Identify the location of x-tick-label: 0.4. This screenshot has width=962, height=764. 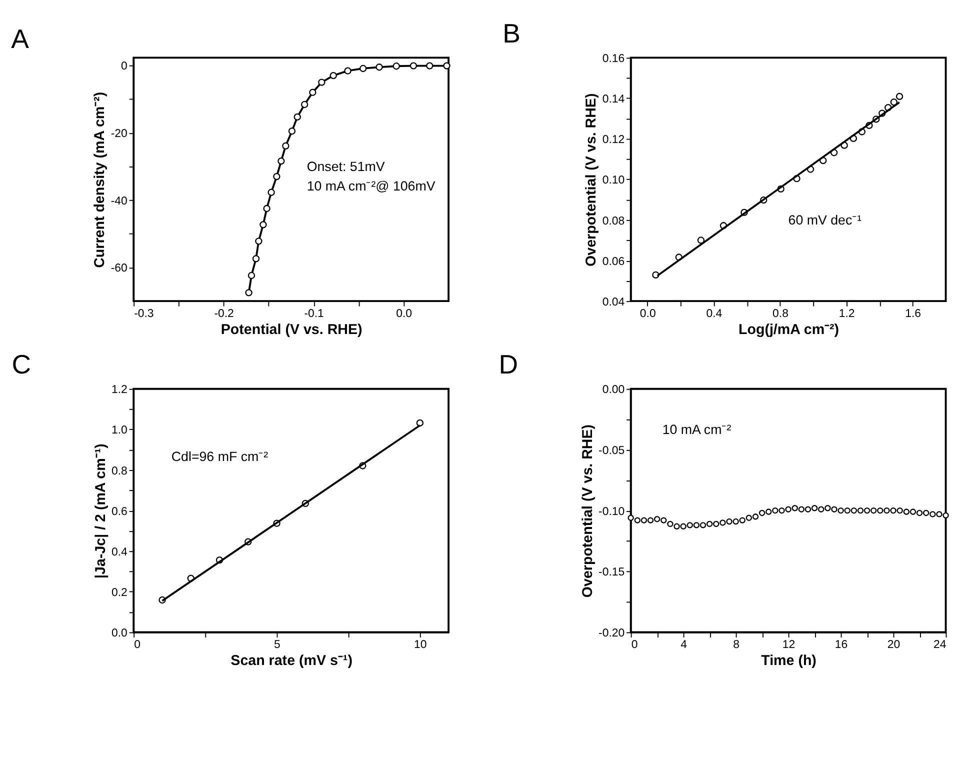
(714, 314).